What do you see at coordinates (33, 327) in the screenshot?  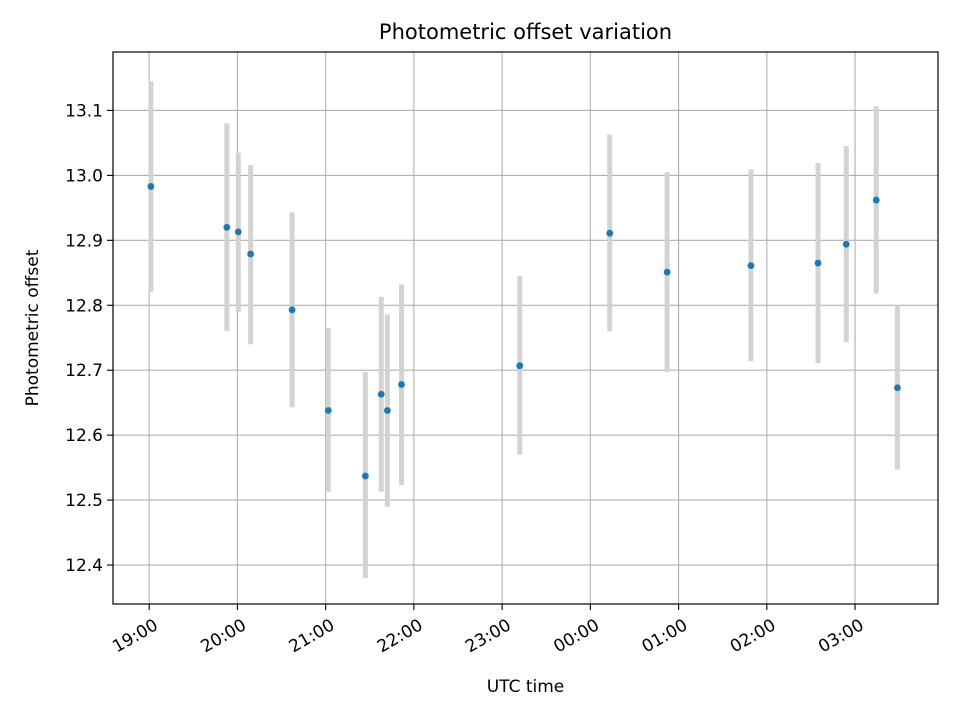 I see `y-axis-label: Photometric offset` at bounding box center [33, 327].